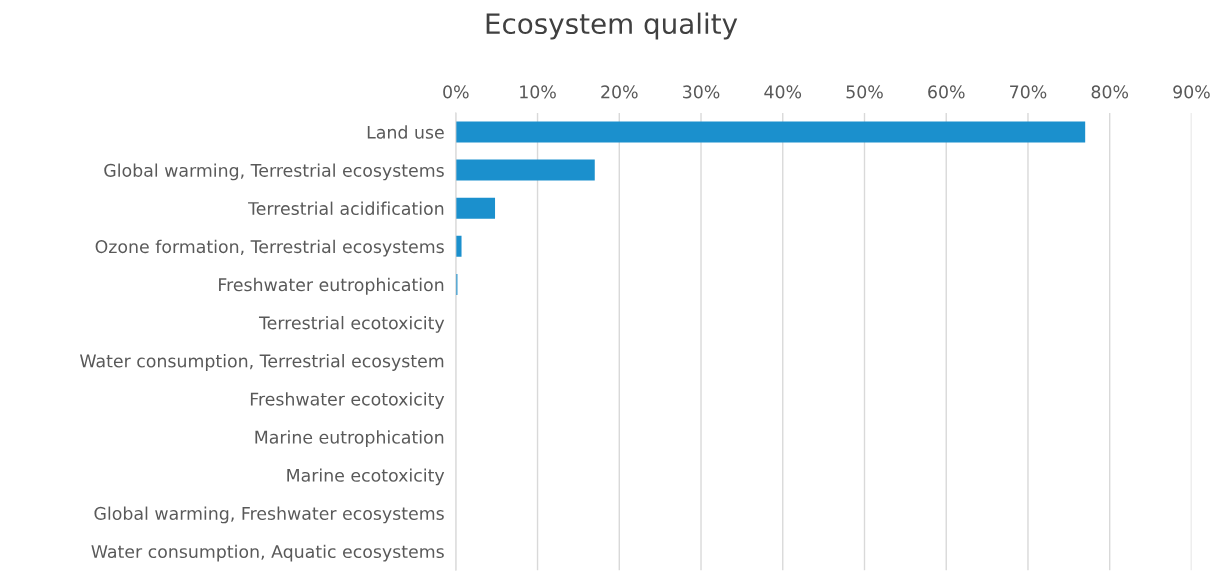  What do you see at coordinates (701, 92) in the screenshot?
I see `x-tick-label: 30%` at bounding box center [701, 92].